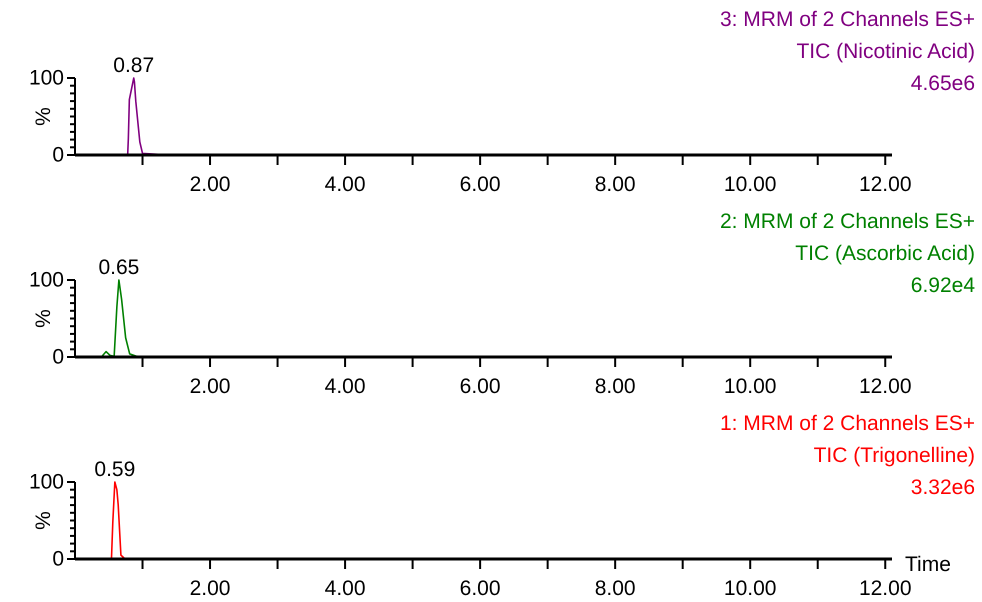 Image resolution: width=982 pixels, height=602 pixels. What do you see at coordinates (885, 253) in the screenshot?
I see `chart-subtitle: TIC (Ascorbic Acid)` at bounding box center [885, 253].